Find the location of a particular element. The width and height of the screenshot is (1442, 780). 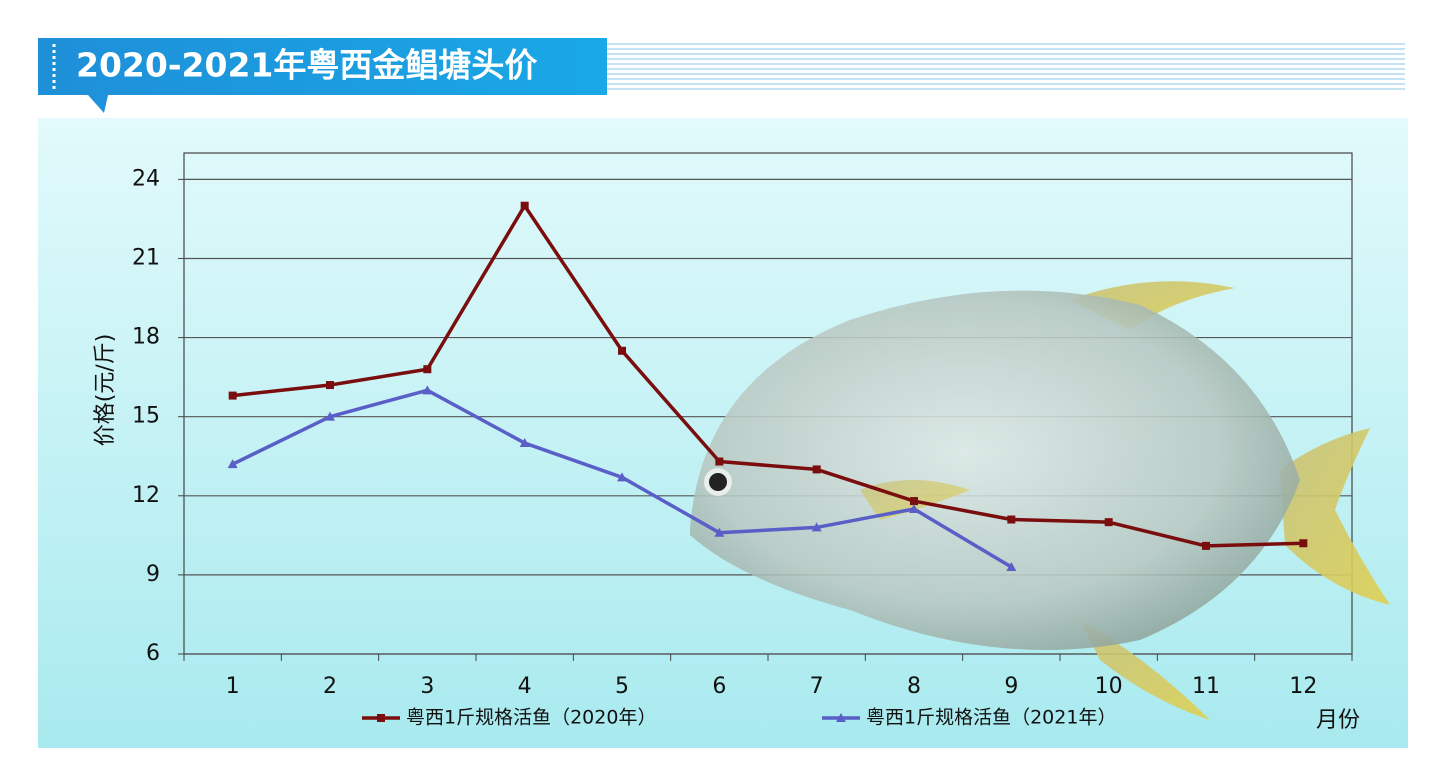

x-tick-label: 12 is located at coordinates (1303, 686).